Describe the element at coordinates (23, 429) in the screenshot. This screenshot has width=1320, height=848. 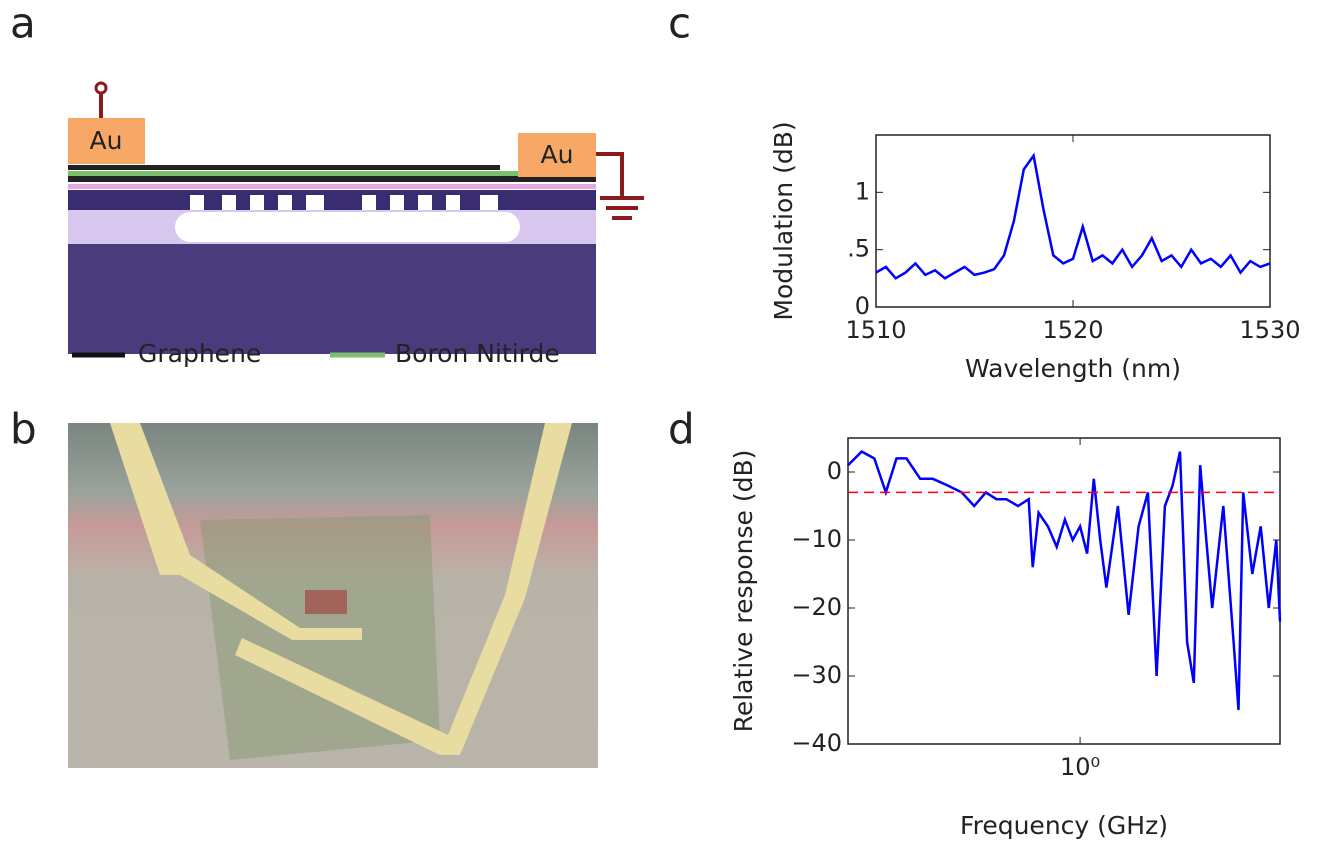
I see `panel-label: b` at that location.